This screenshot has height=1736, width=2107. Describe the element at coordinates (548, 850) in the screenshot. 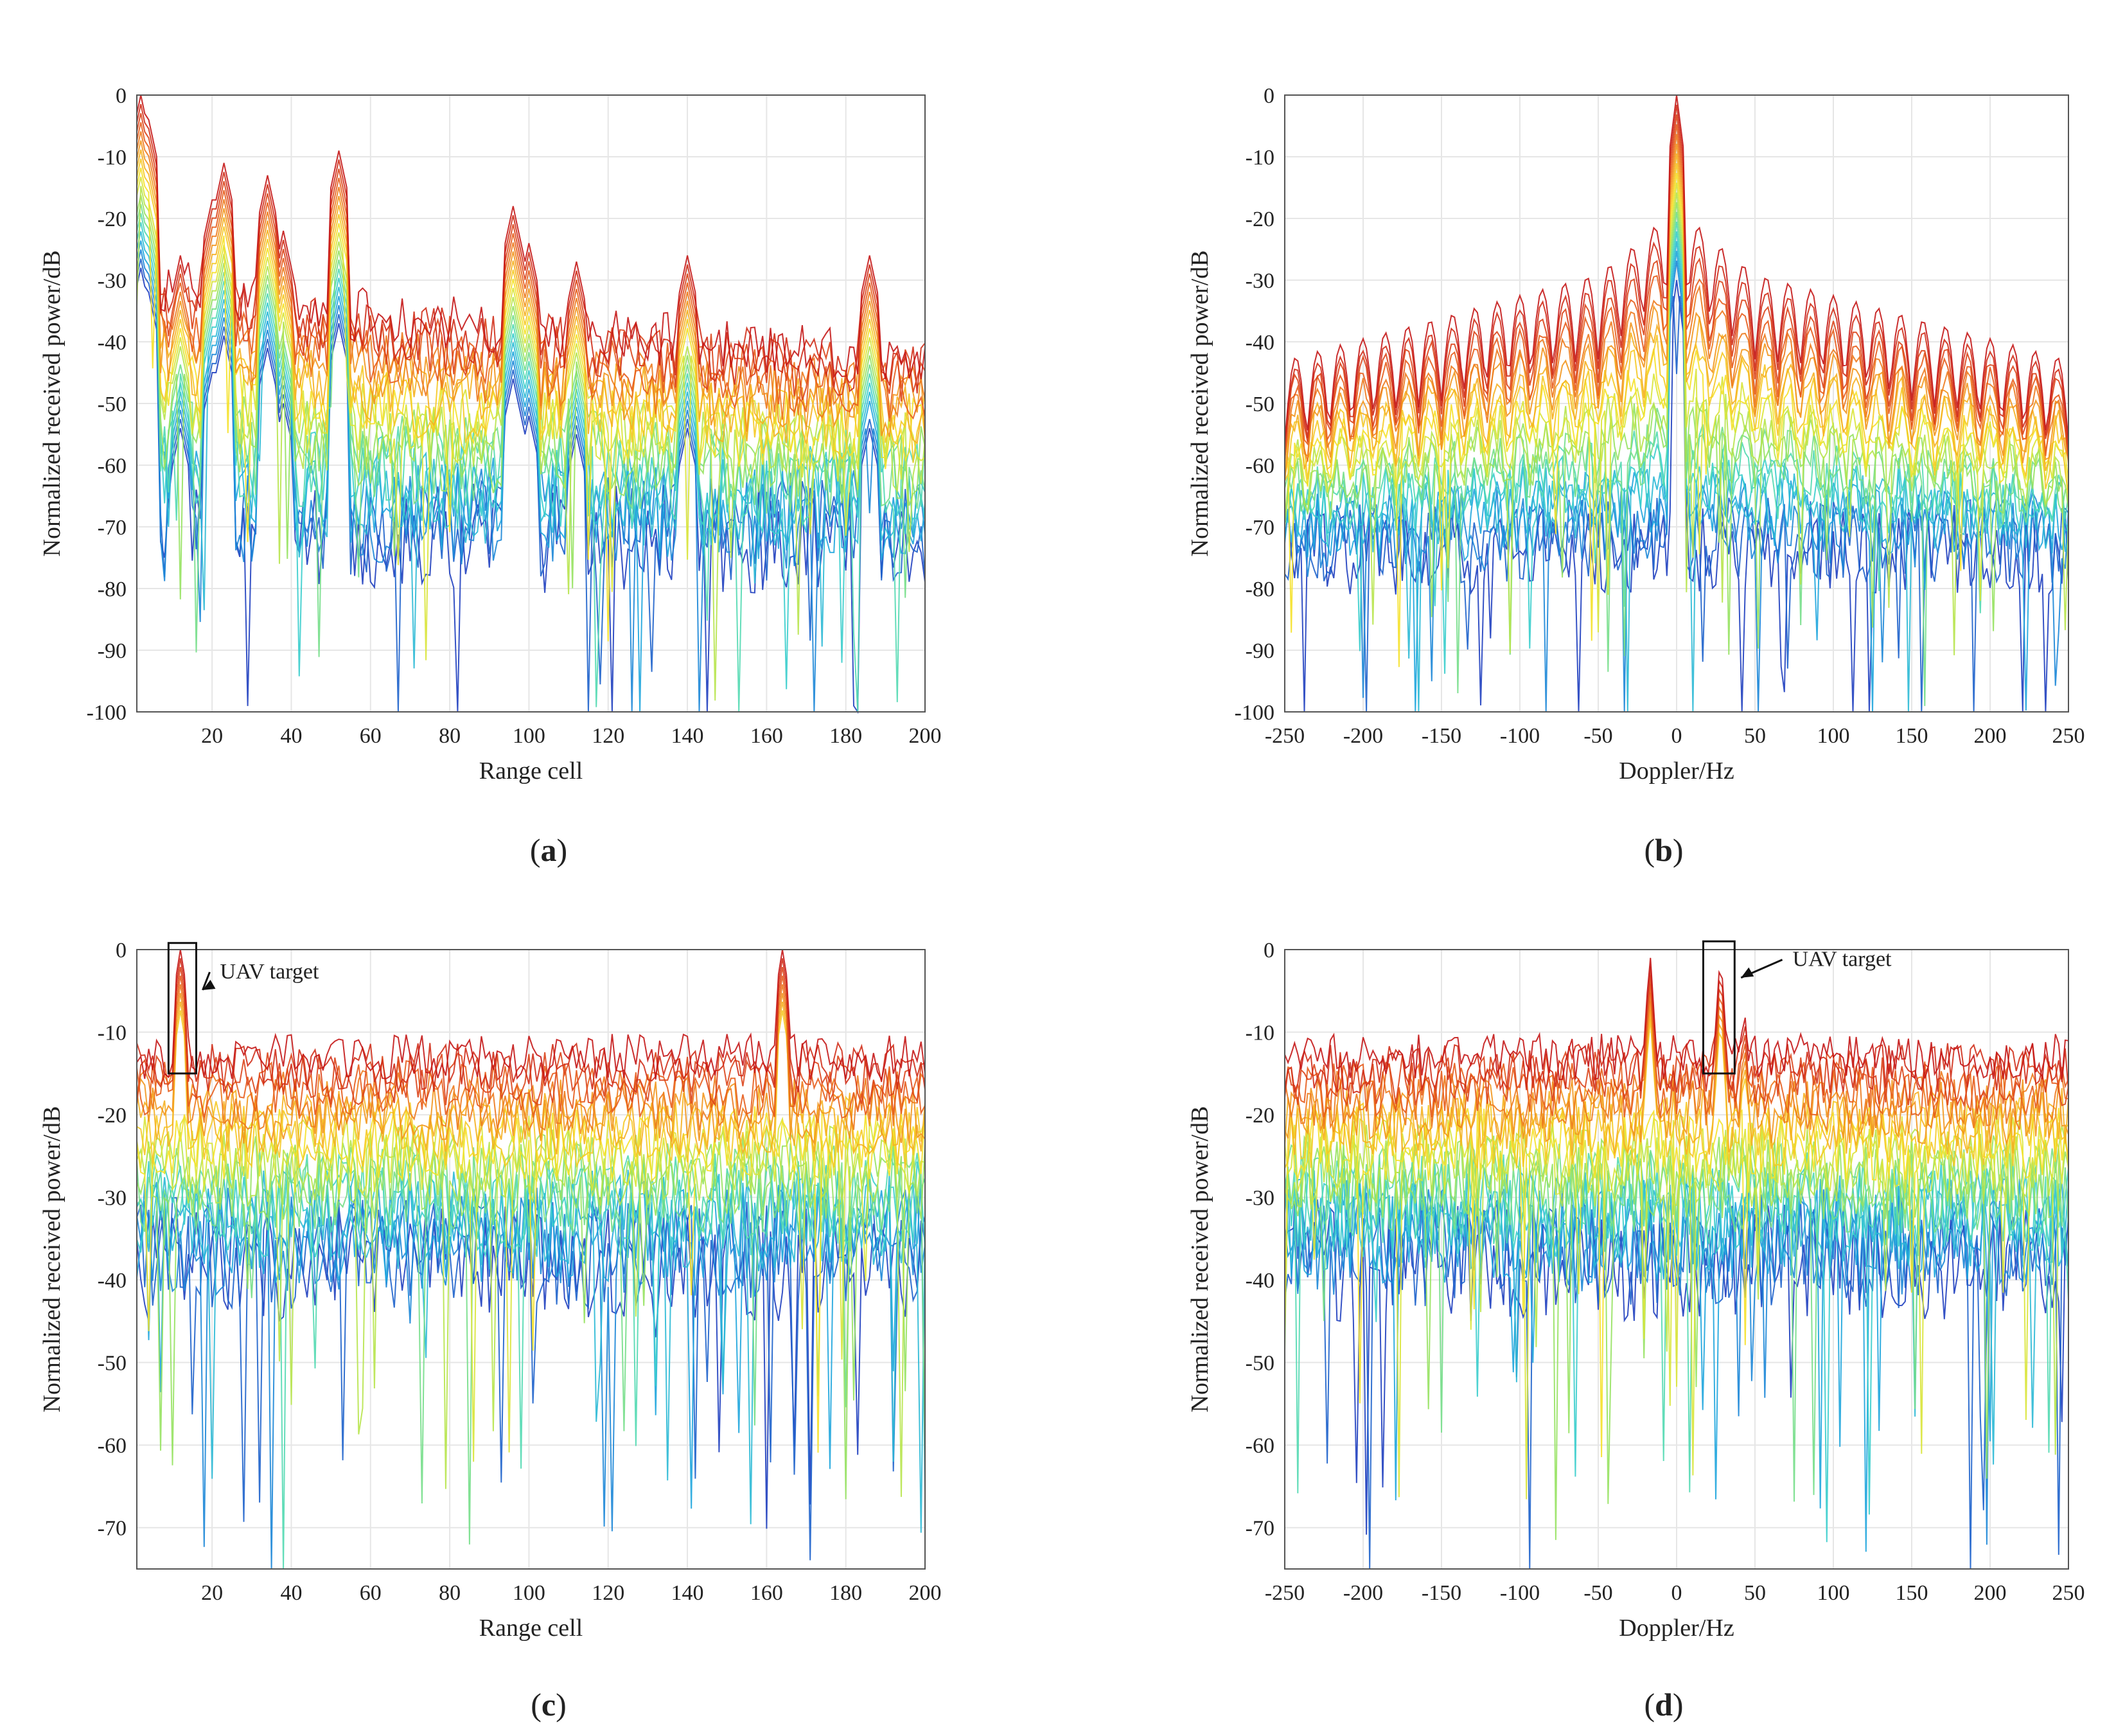

I see `panel-caption: (a)` at that location.